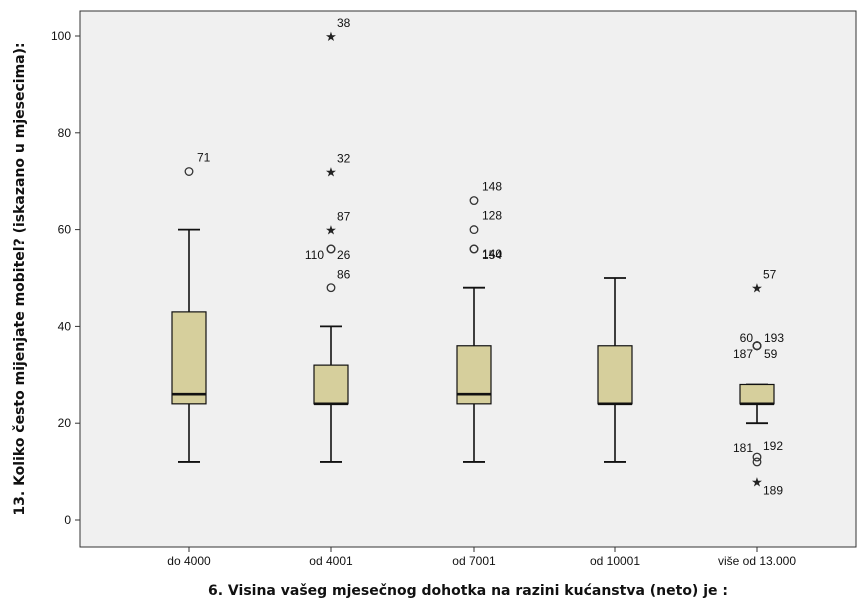  Describe the element at coordinates (771, 354) in the screenshot. I see `outlier-label: 59` at that location.